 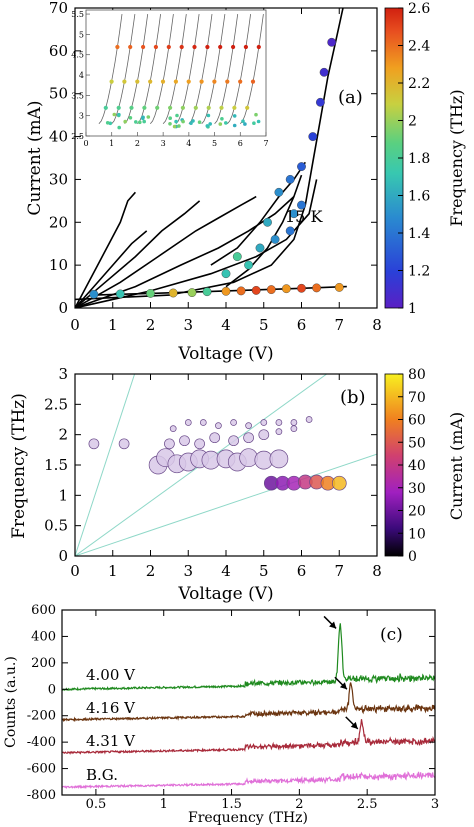 I want to click on spectrum-trace, so click(x=248, y=657).